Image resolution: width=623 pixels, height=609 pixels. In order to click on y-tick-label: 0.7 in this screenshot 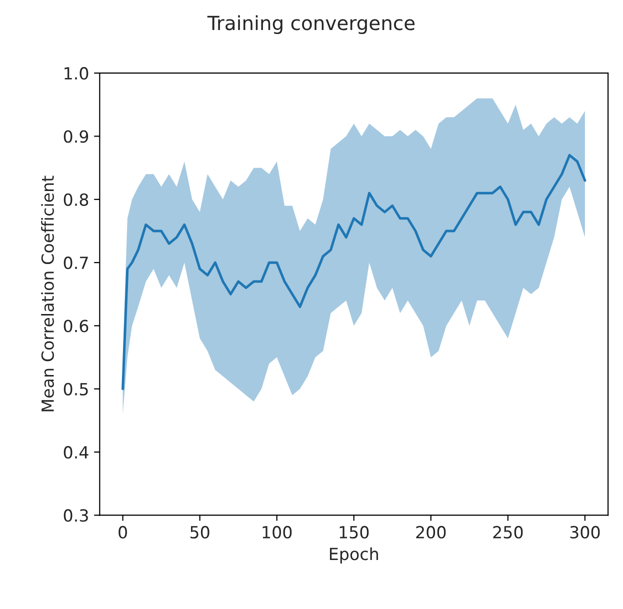, I will do `click(76, 263)`.